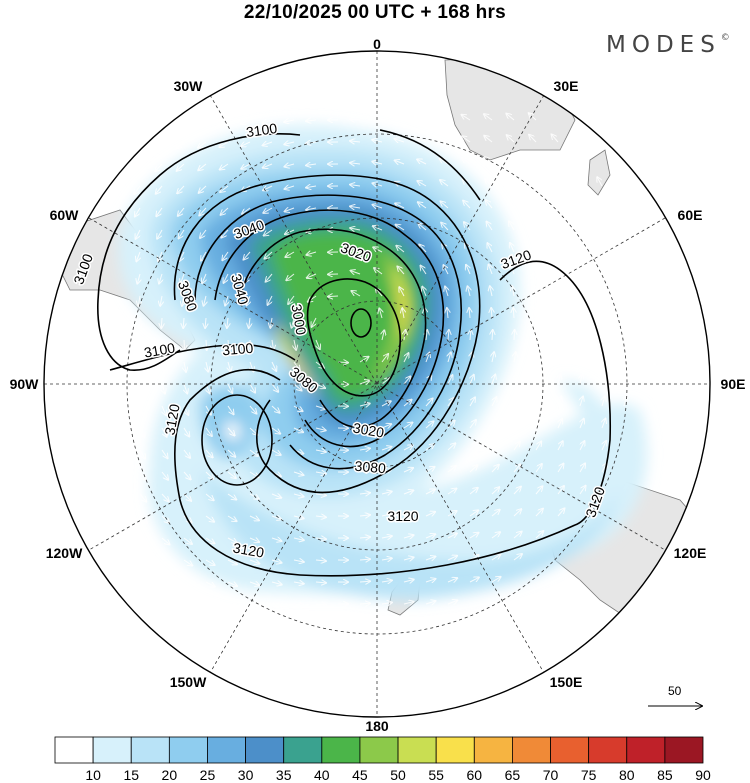 This screenshot has width=750, height=783. What do you see at coordinates (566, 682) in the screenshot?
I see `longitude-label-lon-150e: 150E` at bounding box center [566, 682].